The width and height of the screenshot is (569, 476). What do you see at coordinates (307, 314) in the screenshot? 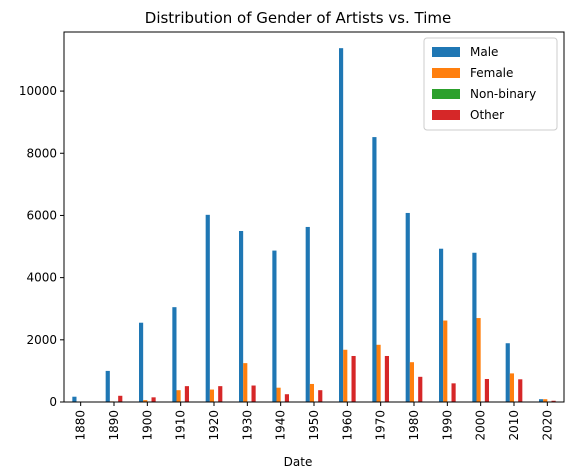
I see `bar-male-1950` at bounding box center [307, 314].